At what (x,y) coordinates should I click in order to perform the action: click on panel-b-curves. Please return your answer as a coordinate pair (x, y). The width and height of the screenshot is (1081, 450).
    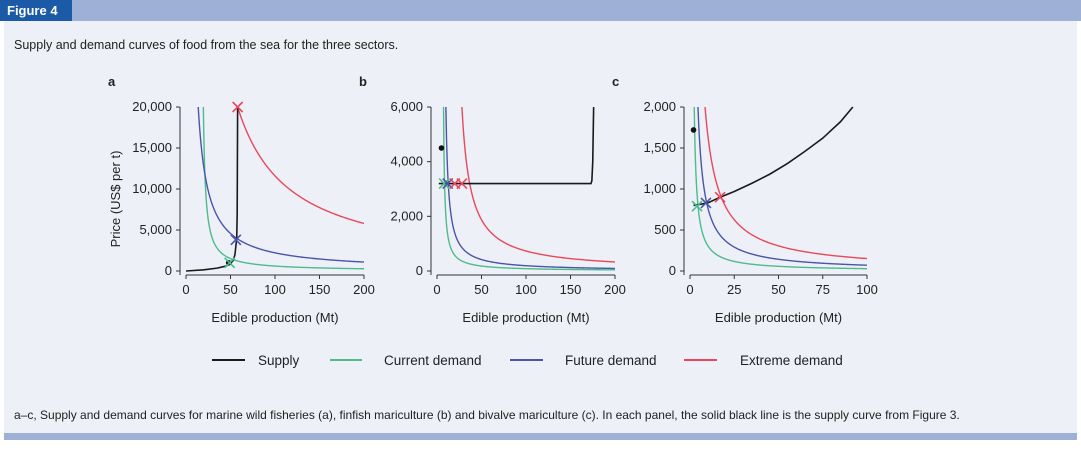
    Looking at the image, I should click on (527, 188).